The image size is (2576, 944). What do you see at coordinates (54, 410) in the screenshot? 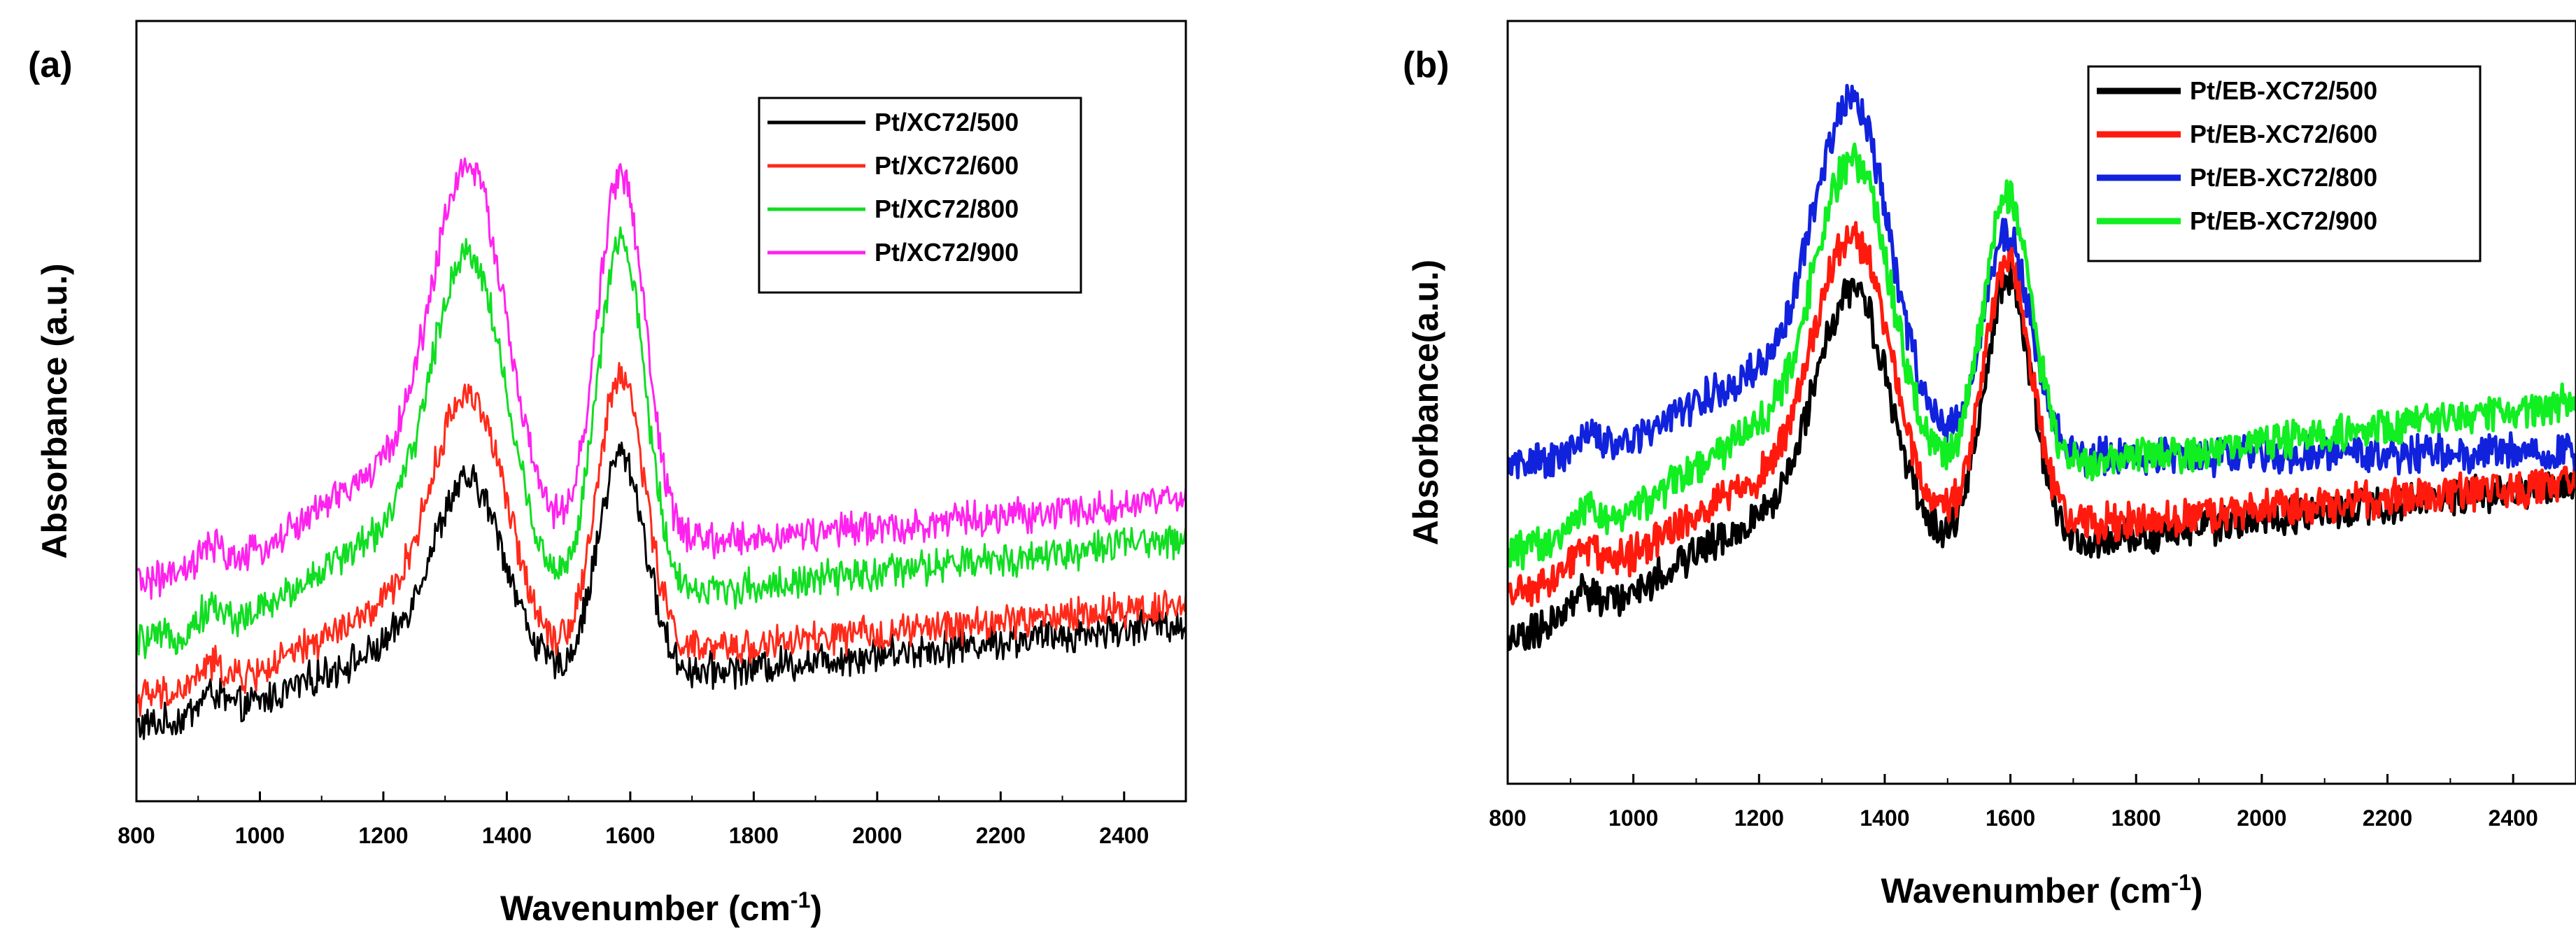
I see `y-axis-title: Absorbance (a.u.)` at bounding box center [54, 410].